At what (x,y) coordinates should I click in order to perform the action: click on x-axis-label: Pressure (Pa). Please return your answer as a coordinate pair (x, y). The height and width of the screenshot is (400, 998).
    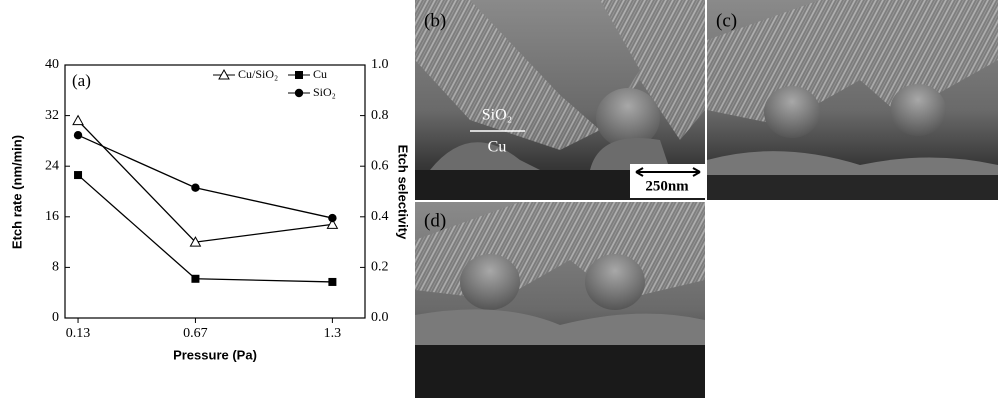
    Looking at the image, I should click on (215, 354).